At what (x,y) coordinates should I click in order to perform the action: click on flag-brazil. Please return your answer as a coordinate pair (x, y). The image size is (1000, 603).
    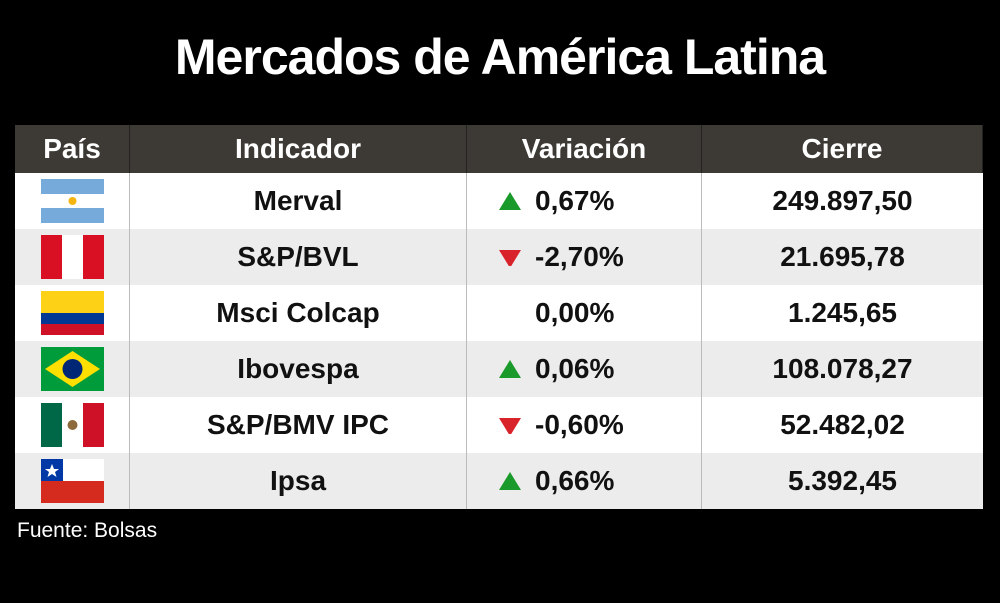
    Looking at the image, I should click on (72, 369).